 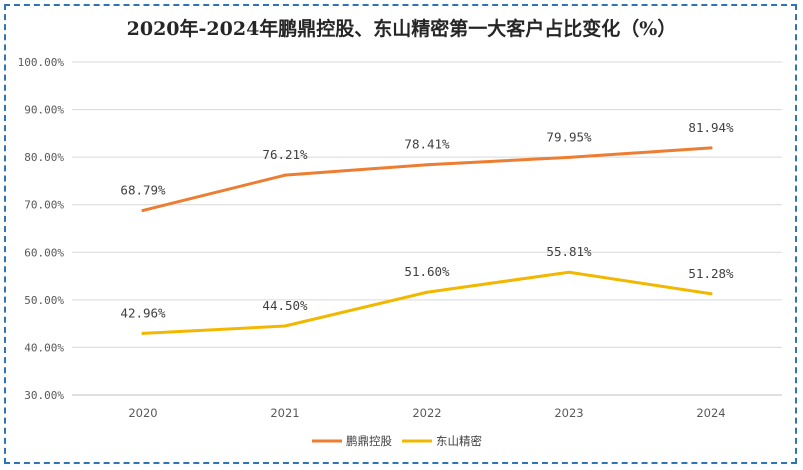 I want to click on y-tick-label: 50.00%, so click(x=44, y=300).